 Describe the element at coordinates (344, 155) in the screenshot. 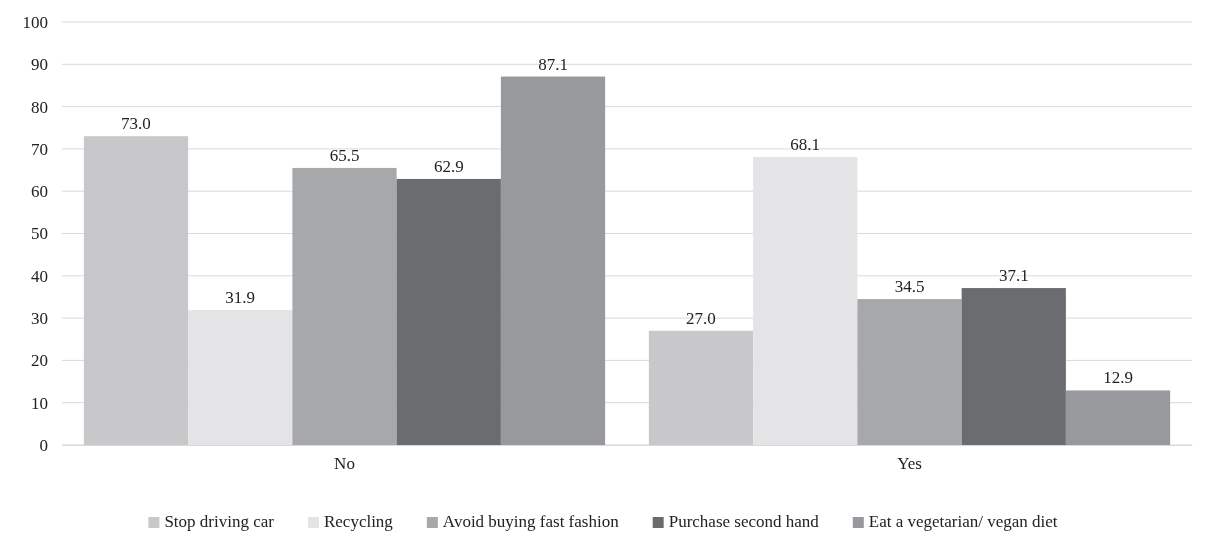

I see `text: 65.5` at that location.